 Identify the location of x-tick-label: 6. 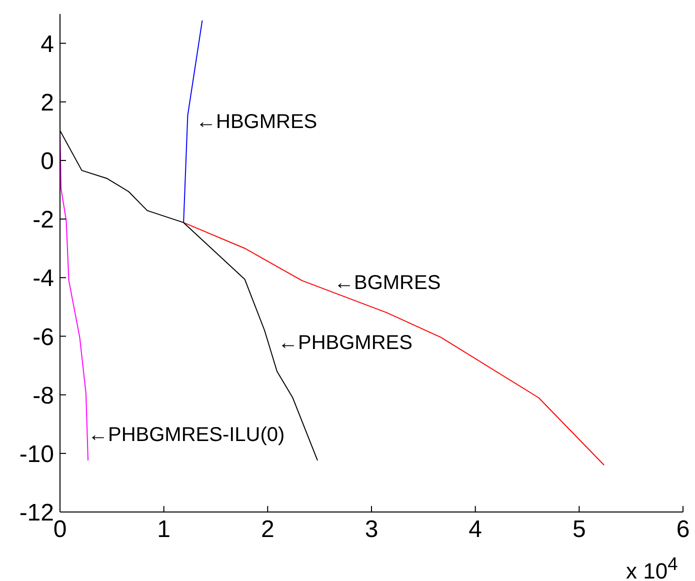
(683, 530).